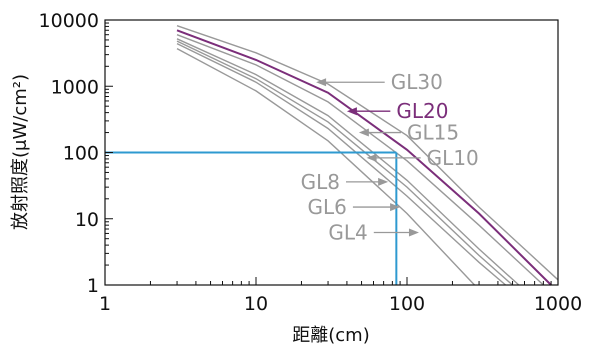  Describe the element at coordinates (433, 133) in the screenshot. I see `annotation-label-gl15: GL15` at that location.